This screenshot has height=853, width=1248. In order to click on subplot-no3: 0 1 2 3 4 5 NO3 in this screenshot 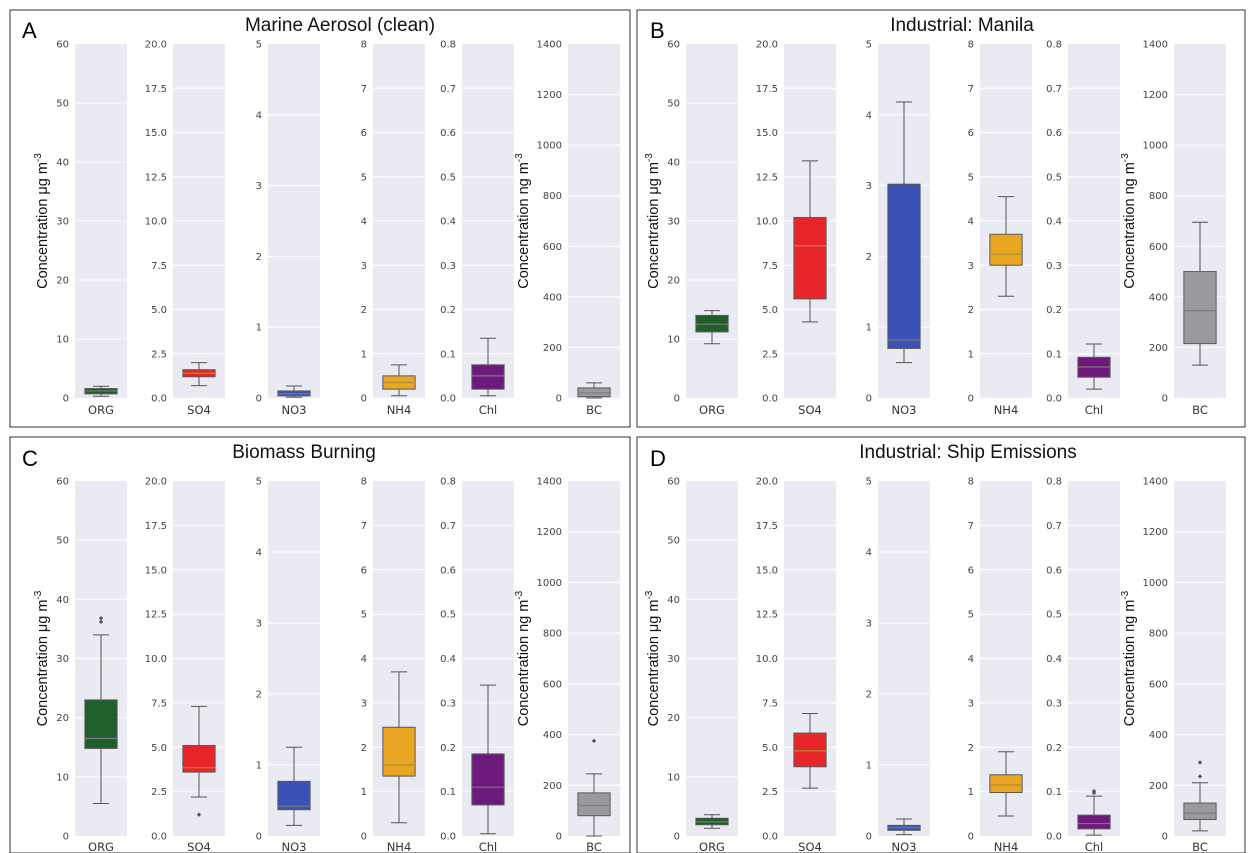, I will do `click(288, 665)`.